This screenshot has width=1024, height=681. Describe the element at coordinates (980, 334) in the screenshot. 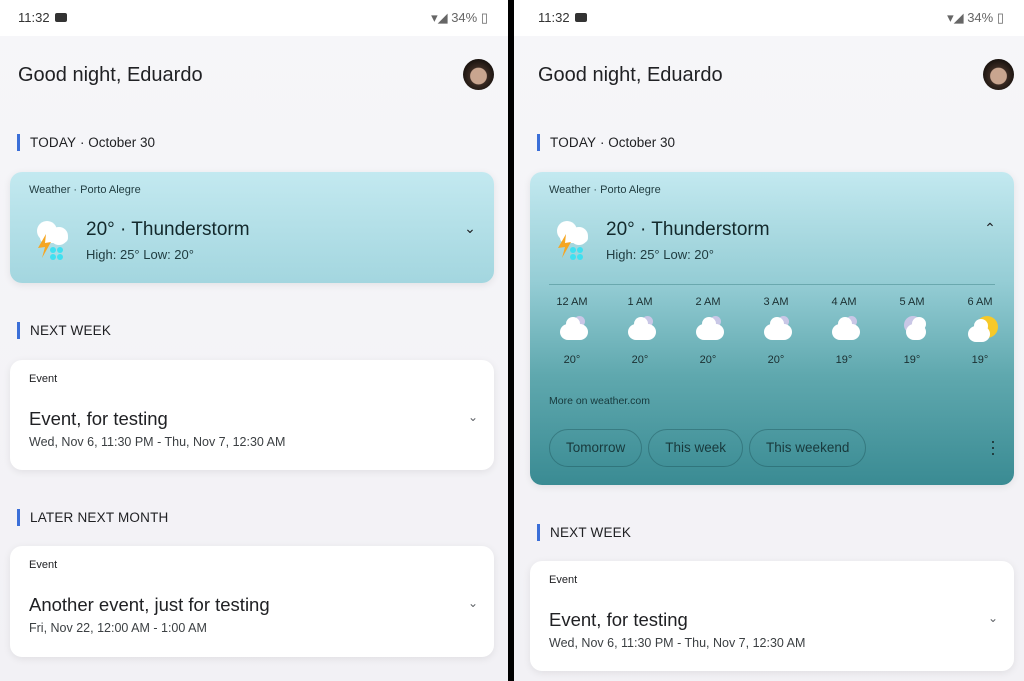

I see `sun-cloud-icon` at that location.